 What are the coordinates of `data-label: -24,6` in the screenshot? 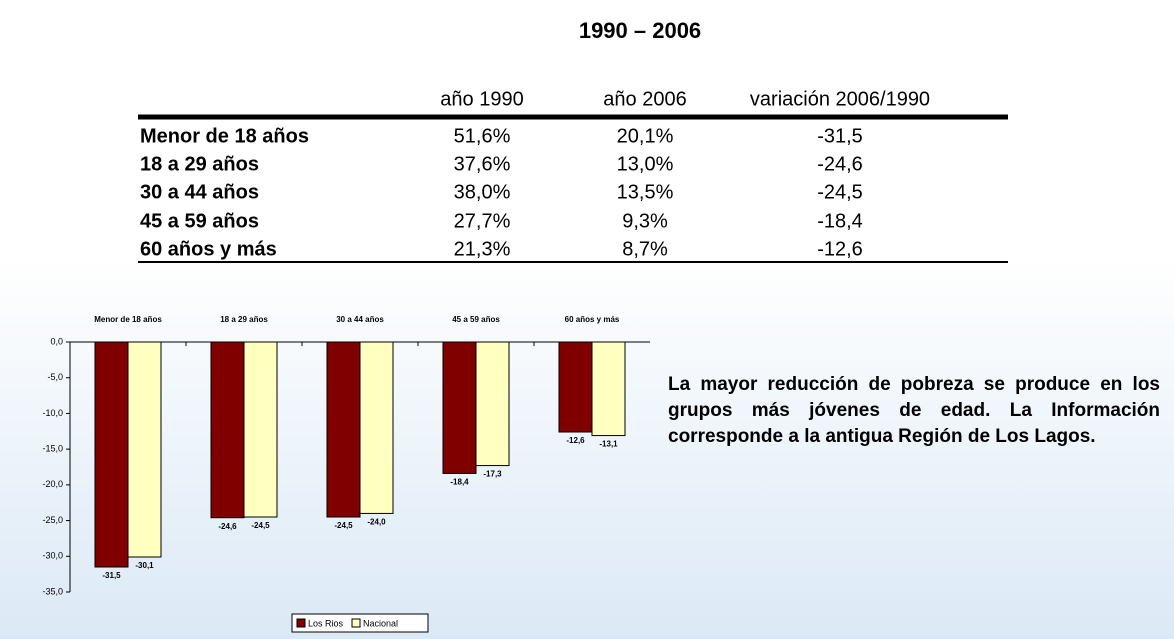 It's located at (227, 526).